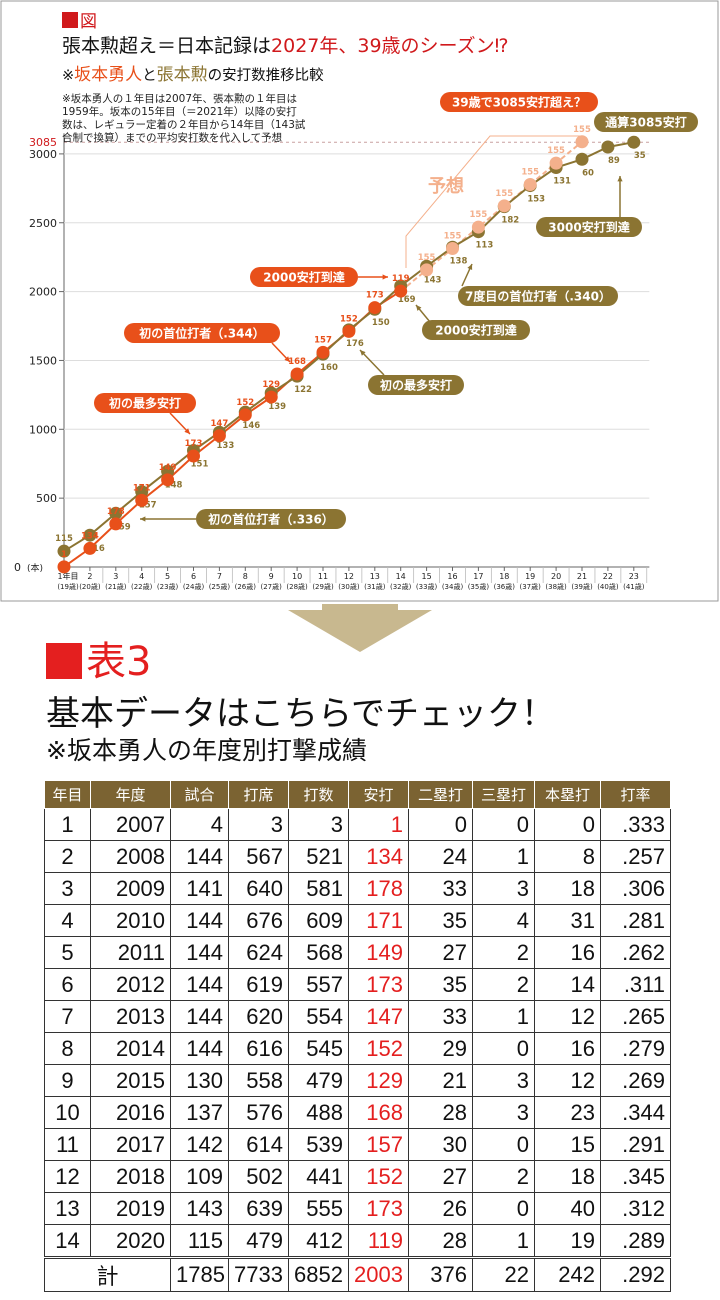  Describe the element at coordinates (202, 333) in the screenshot. I see `callout-s-first-batting: 初の首位打者（.344）` at that location.